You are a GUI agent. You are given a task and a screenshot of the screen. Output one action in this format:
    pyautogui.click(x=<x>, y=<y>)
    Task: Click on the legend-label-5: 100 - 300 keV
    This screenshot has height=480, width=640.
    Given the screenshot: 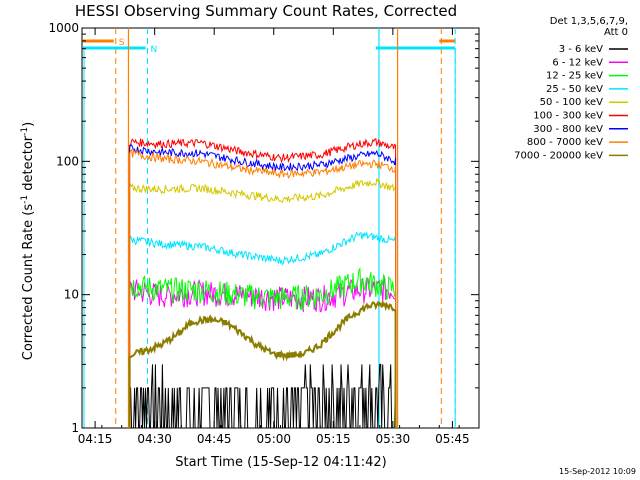 What is the action you would take?
    pyautogui.click(x=568, y=116)
    